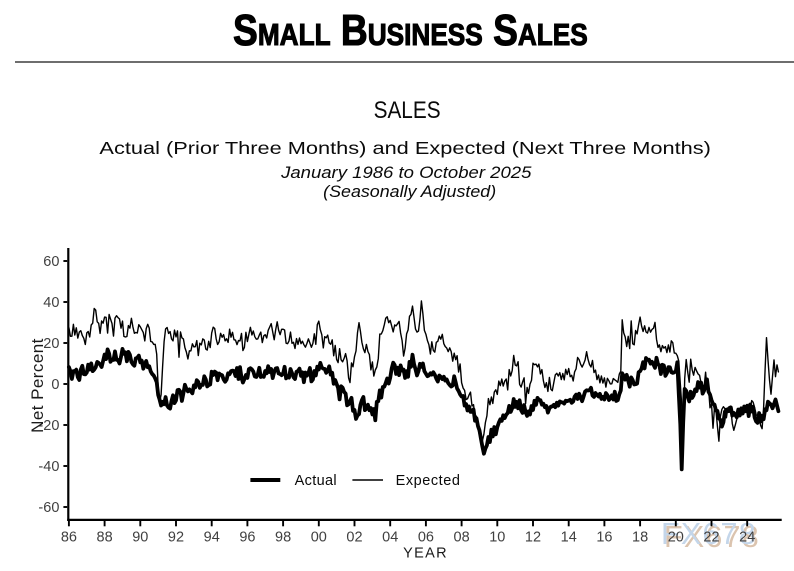 The width and height of the screenshot is (794, 571). Describe the element at coordinates (48, 508) in the screenshot. I see `svg-text: -60` at that location.